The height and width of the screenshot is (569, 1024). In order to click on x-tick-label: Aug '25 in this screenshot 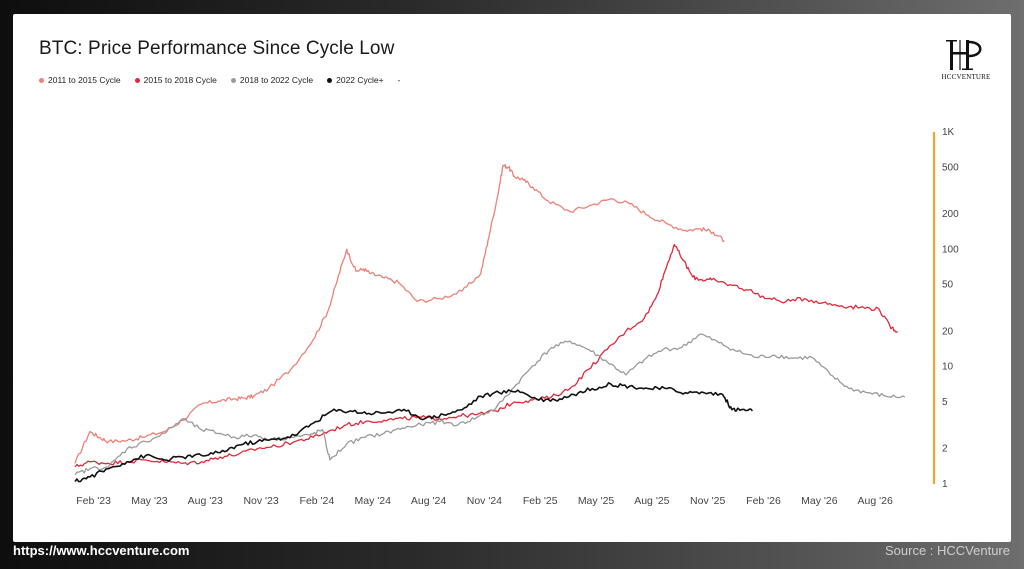, I will do `click(651, 501)`.